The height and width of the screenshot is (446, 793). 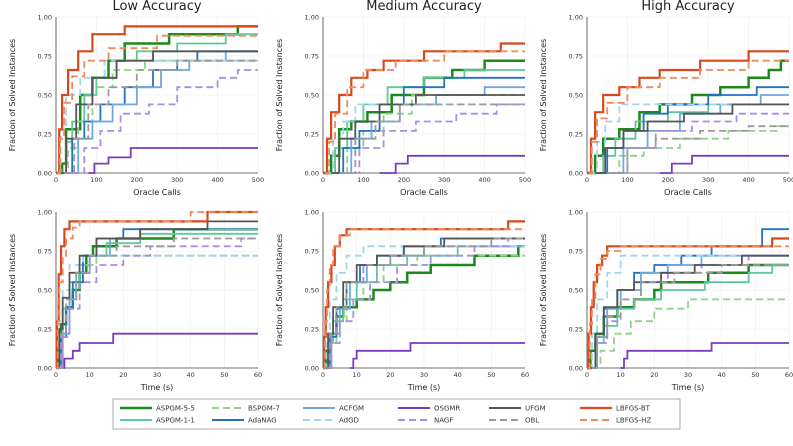 What do you see at coordinates (177, 180) in the screenshot?
I see `x-tick-label: 300` at bounding box center [177, 180].